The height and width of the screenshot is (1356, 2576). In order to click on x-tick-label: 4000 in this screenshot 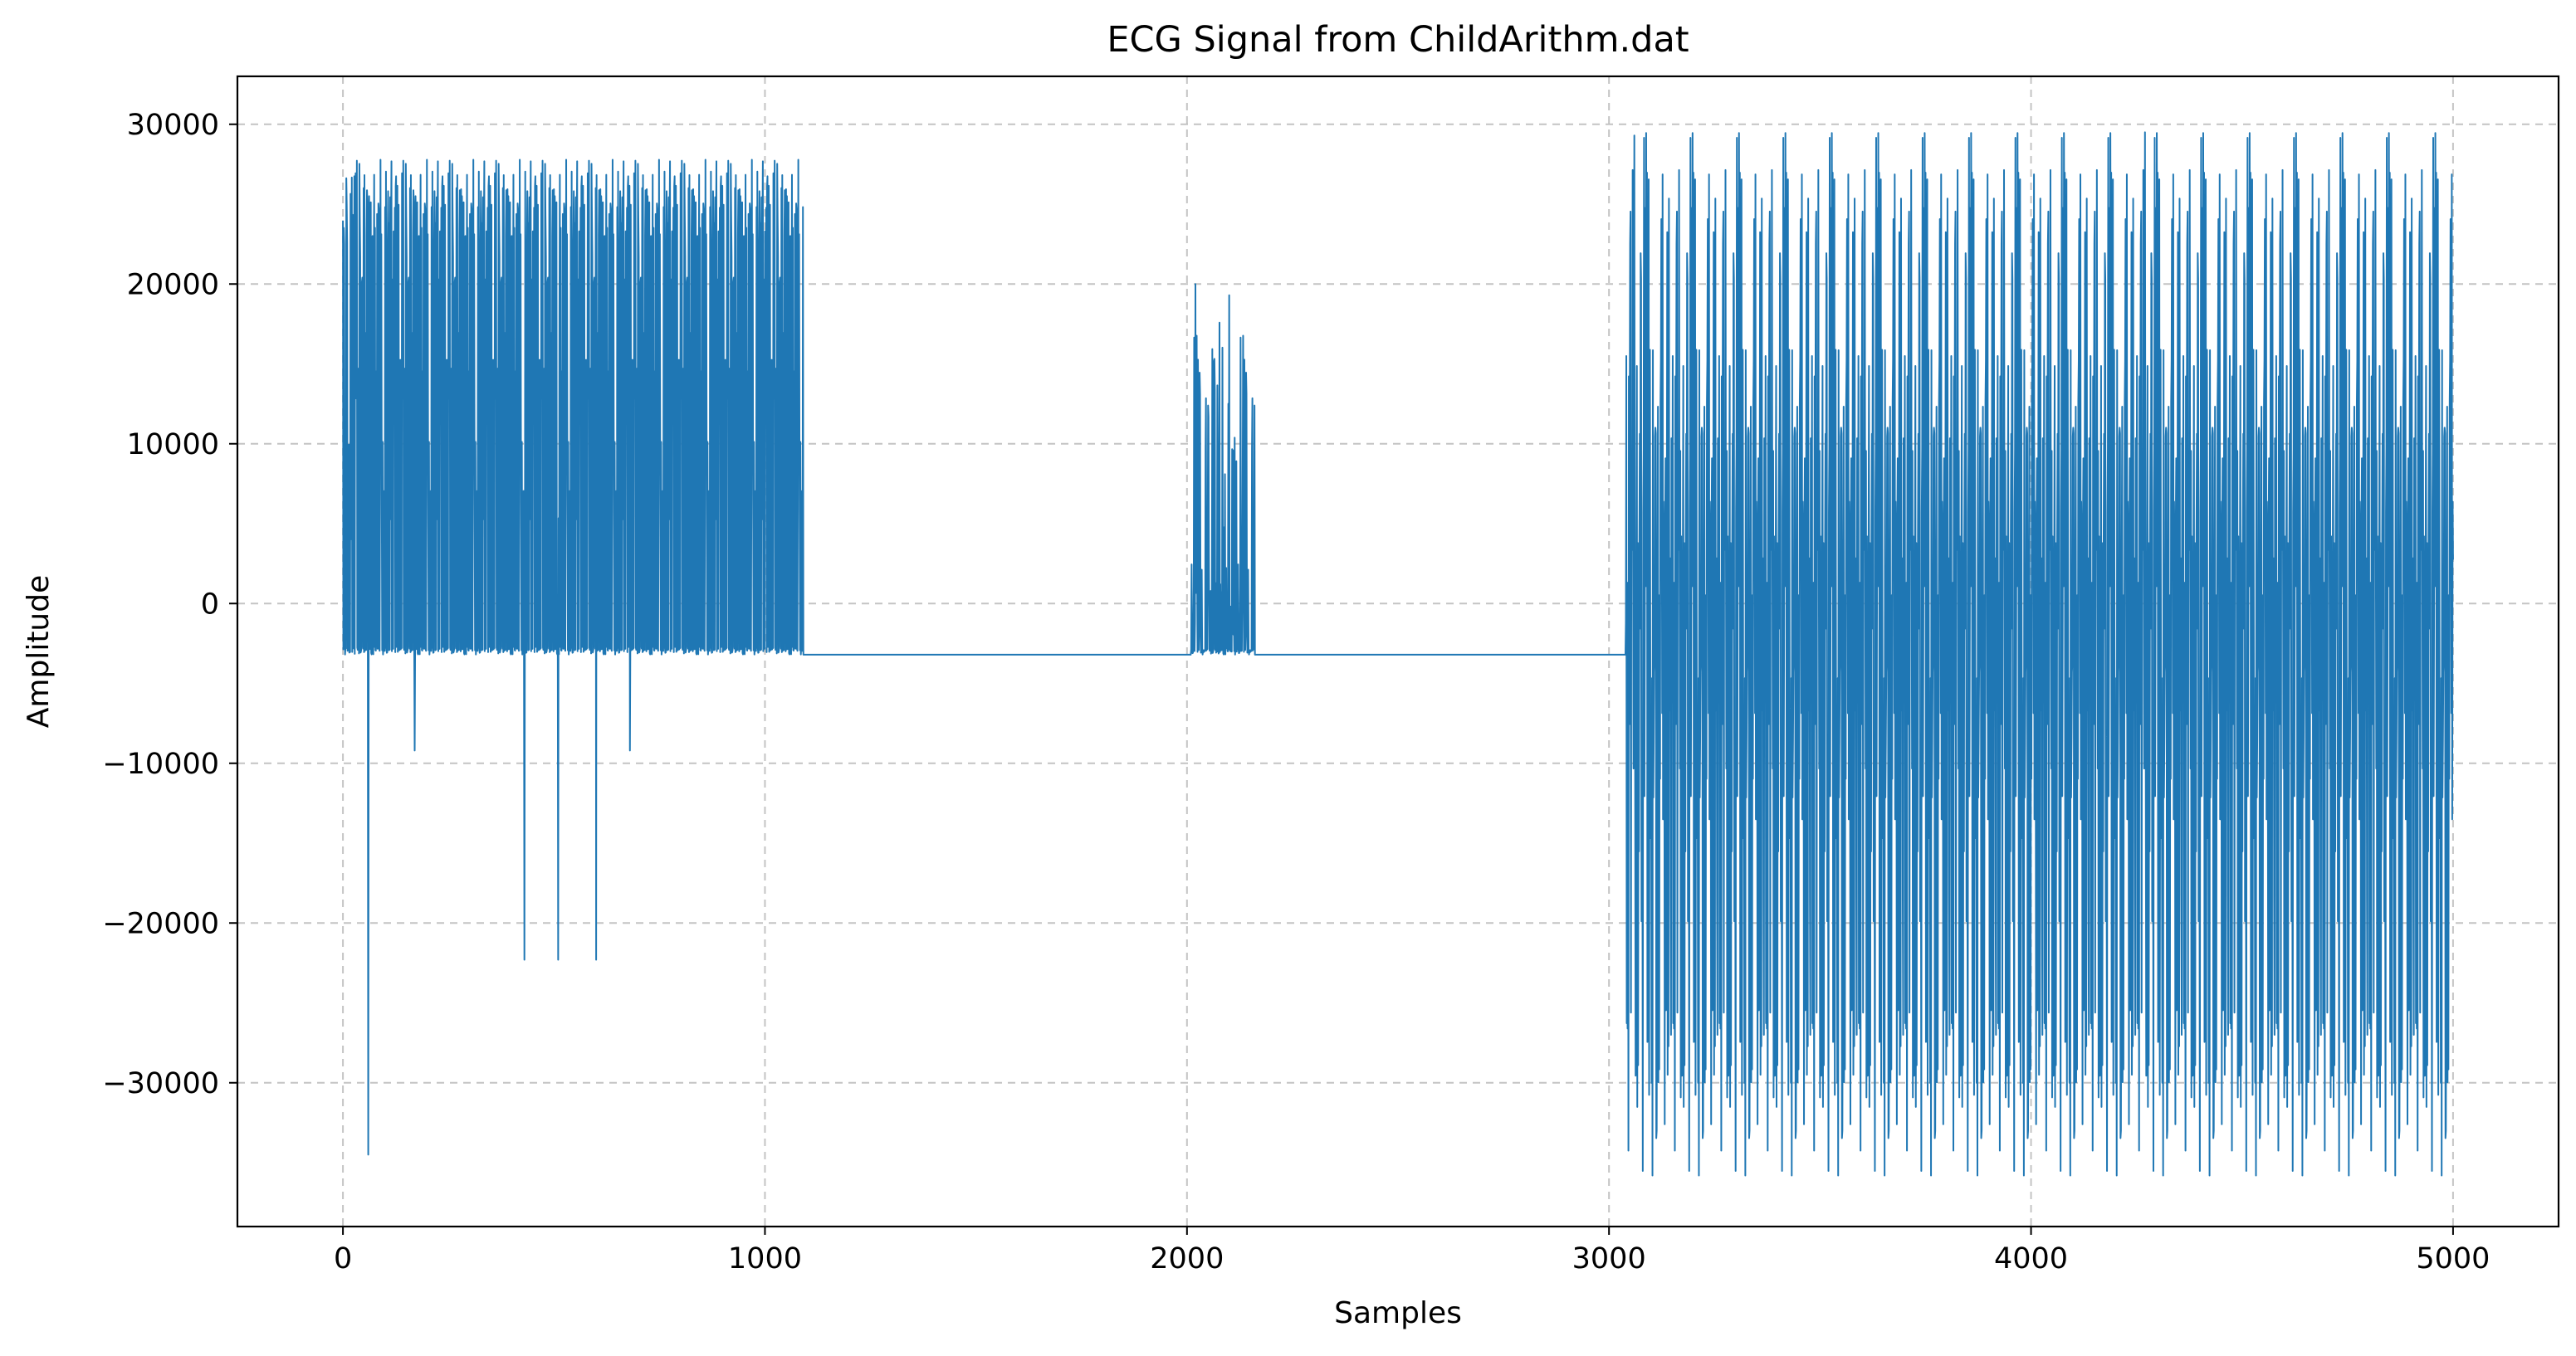, I will do `click(2031, 1259)`.